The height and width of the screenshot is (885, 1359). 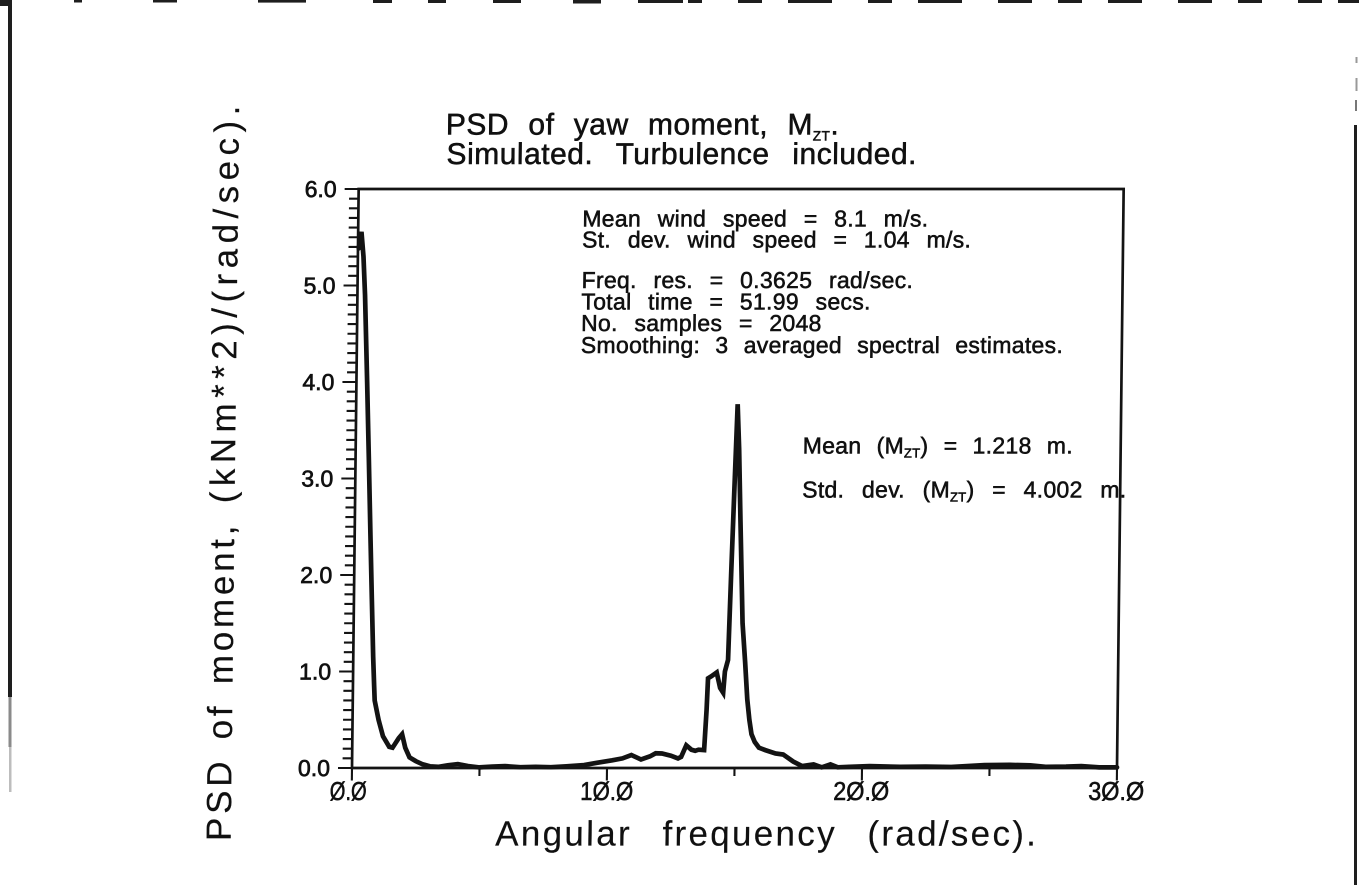 What do you see at coordinates (348, 791) in the screenshot?
I see `svg-text: Ø.Ø` at bounding box center [348, 791].